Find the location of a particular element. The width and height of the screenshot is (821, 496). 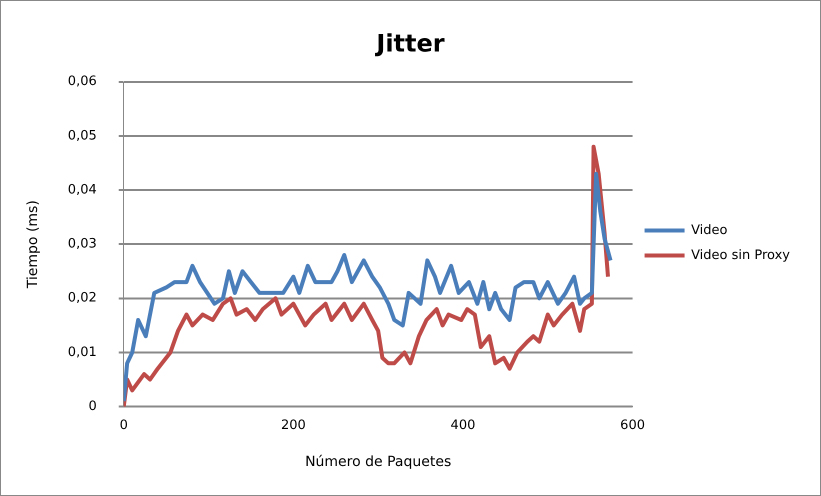

x-tick-label: 600 is located at coordinates (632, 425).